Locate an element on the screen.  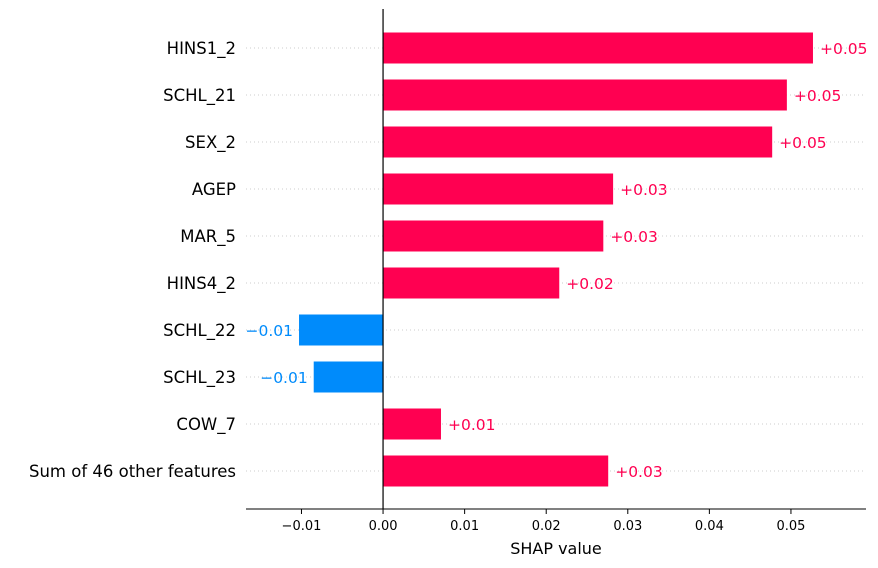
x-axis-title: SHAP value is located at coordinates (556, 548).